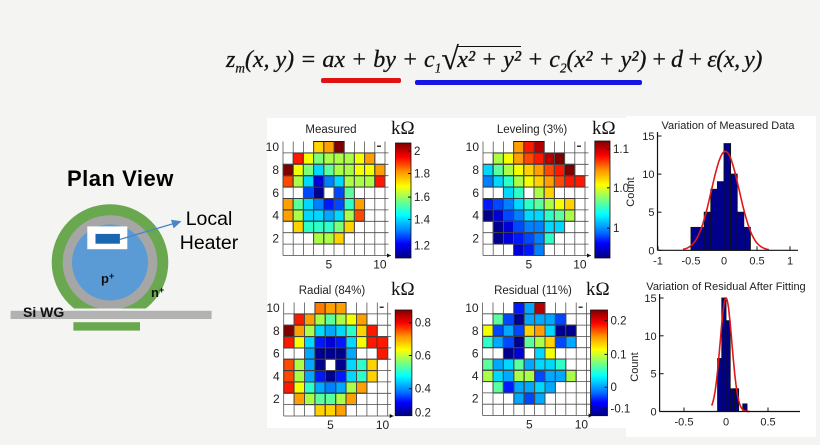  I want to click on svg-text: 1.0, so click(621, 189).